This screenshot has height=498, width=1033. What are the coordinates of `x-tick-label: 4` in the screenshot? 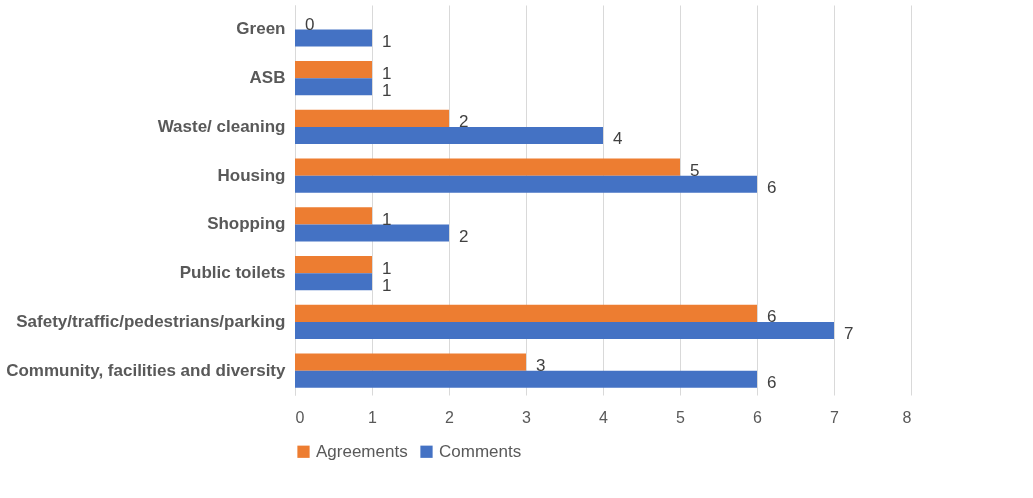 It's located at (604, 417).